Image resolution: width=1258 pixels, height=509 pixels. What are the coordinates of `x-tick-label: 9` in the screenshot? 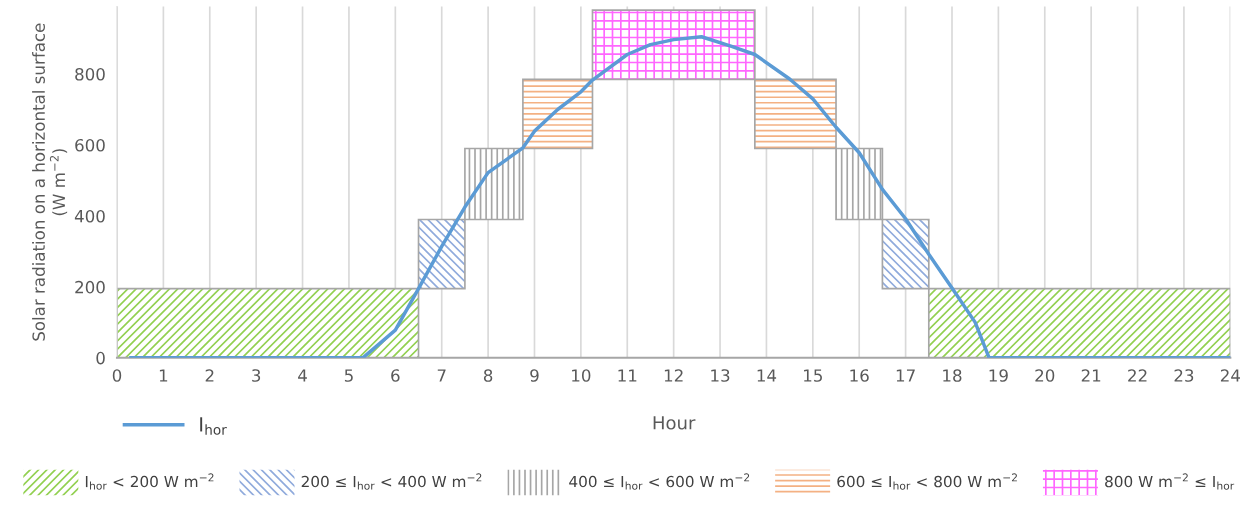 It's located at (534, 375).